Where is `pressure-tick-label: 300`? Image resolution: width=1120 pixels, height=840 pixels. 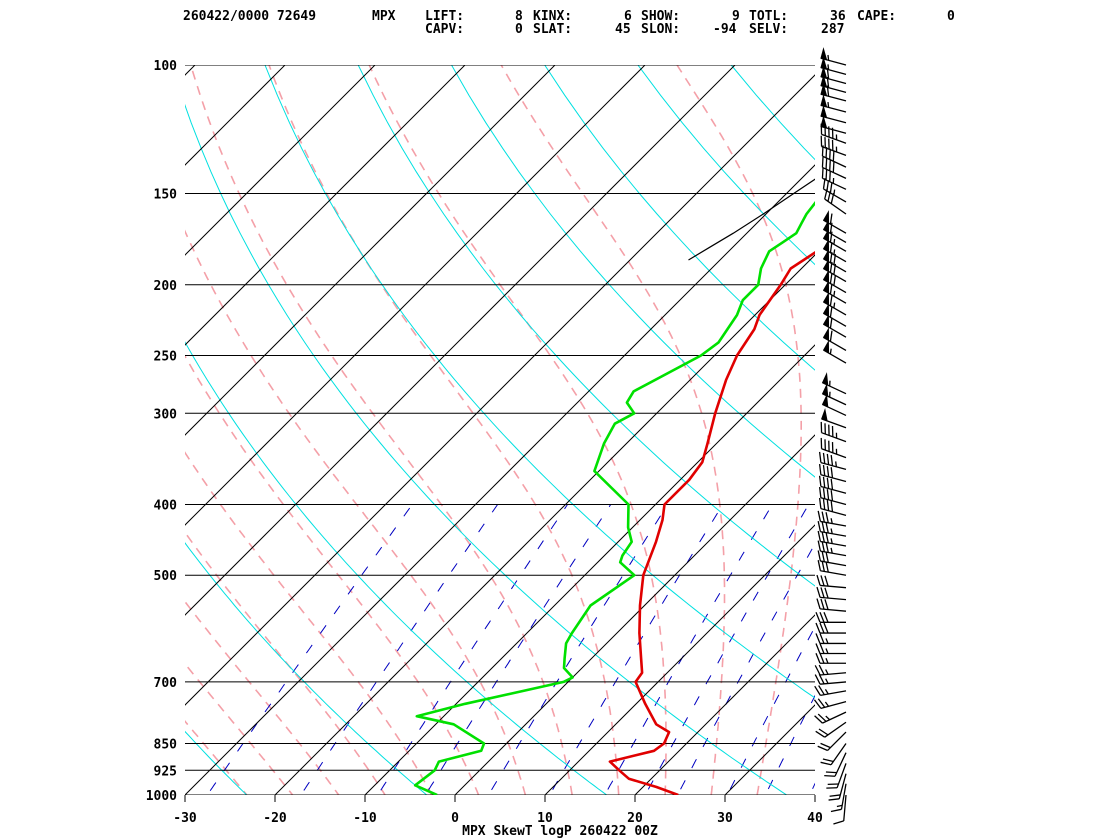
pressure-tick-label: 300 is located at coordinates (166, 414).